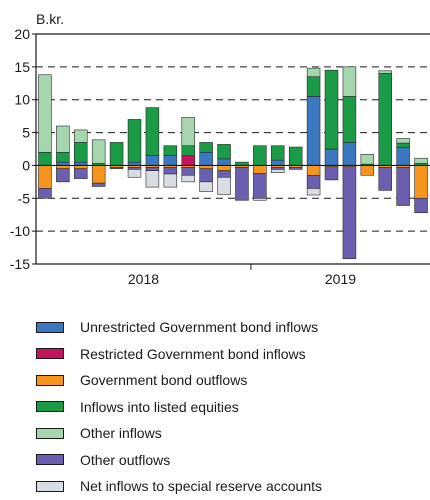 This screenshot has width=430, height=500. I want to click on legend-item: Other inflows, so click(226, 433).